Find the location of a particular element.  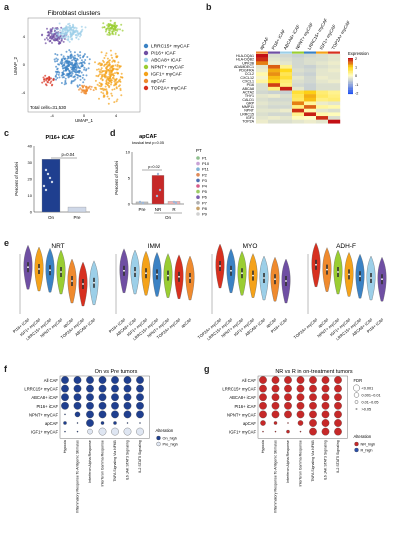

pt-legend-label: P9 is located at coordinates (205, 214).